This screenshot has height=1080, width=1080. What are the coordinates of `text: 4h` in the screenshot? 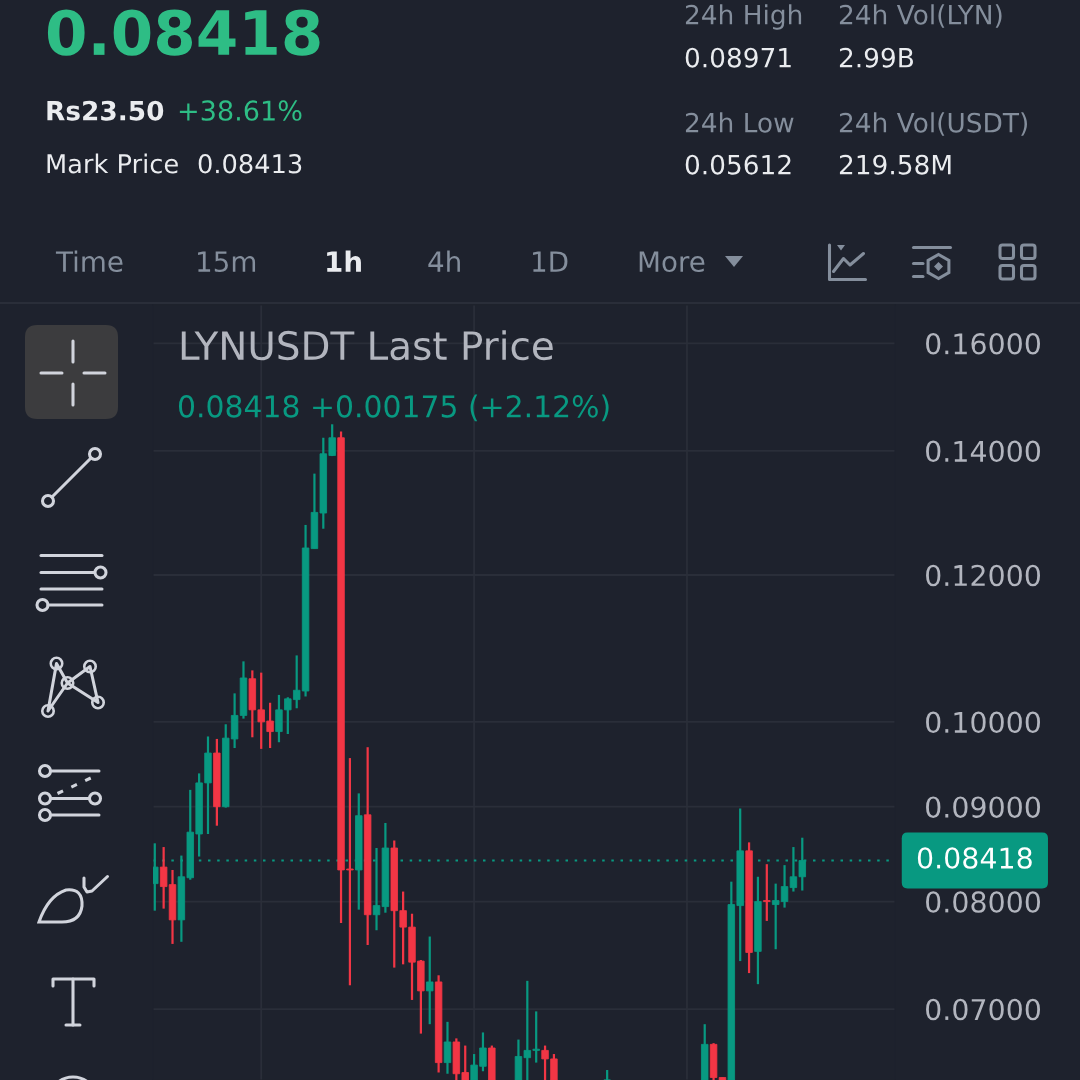 It's located at (444, 261).